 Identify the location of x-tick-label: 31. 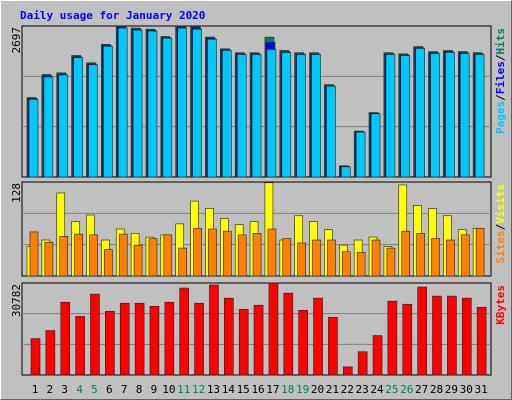
(481, 389).